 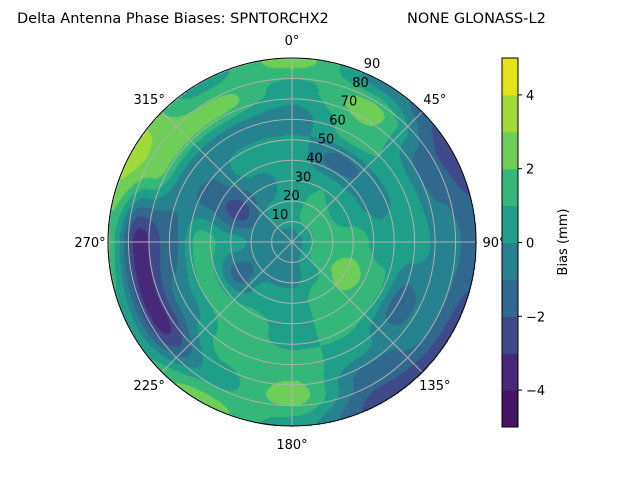 What do you see at coordinates (326, 140) in the screenshot?
I see `radial-tick-label: 50` at bounding box center [326, 140].